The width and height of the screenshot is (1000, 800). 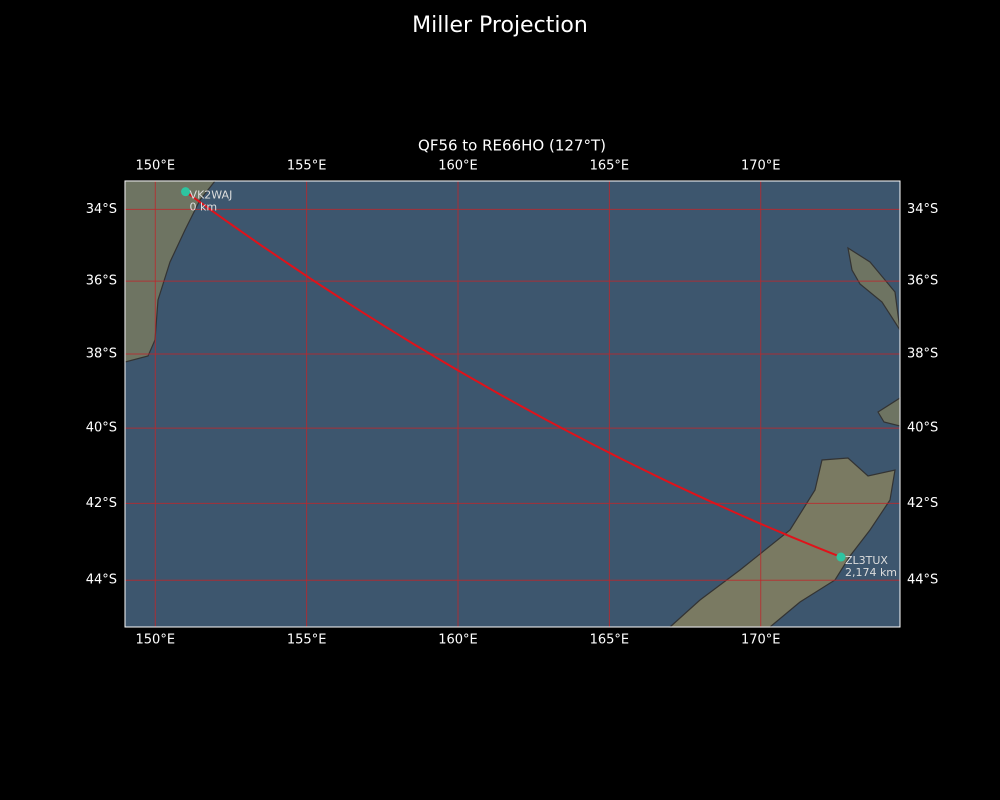 What do you see at coordinates (866, 560) in the screenshot?
I see `station-name: ZL3TUX` at bounding box center [866, 560].